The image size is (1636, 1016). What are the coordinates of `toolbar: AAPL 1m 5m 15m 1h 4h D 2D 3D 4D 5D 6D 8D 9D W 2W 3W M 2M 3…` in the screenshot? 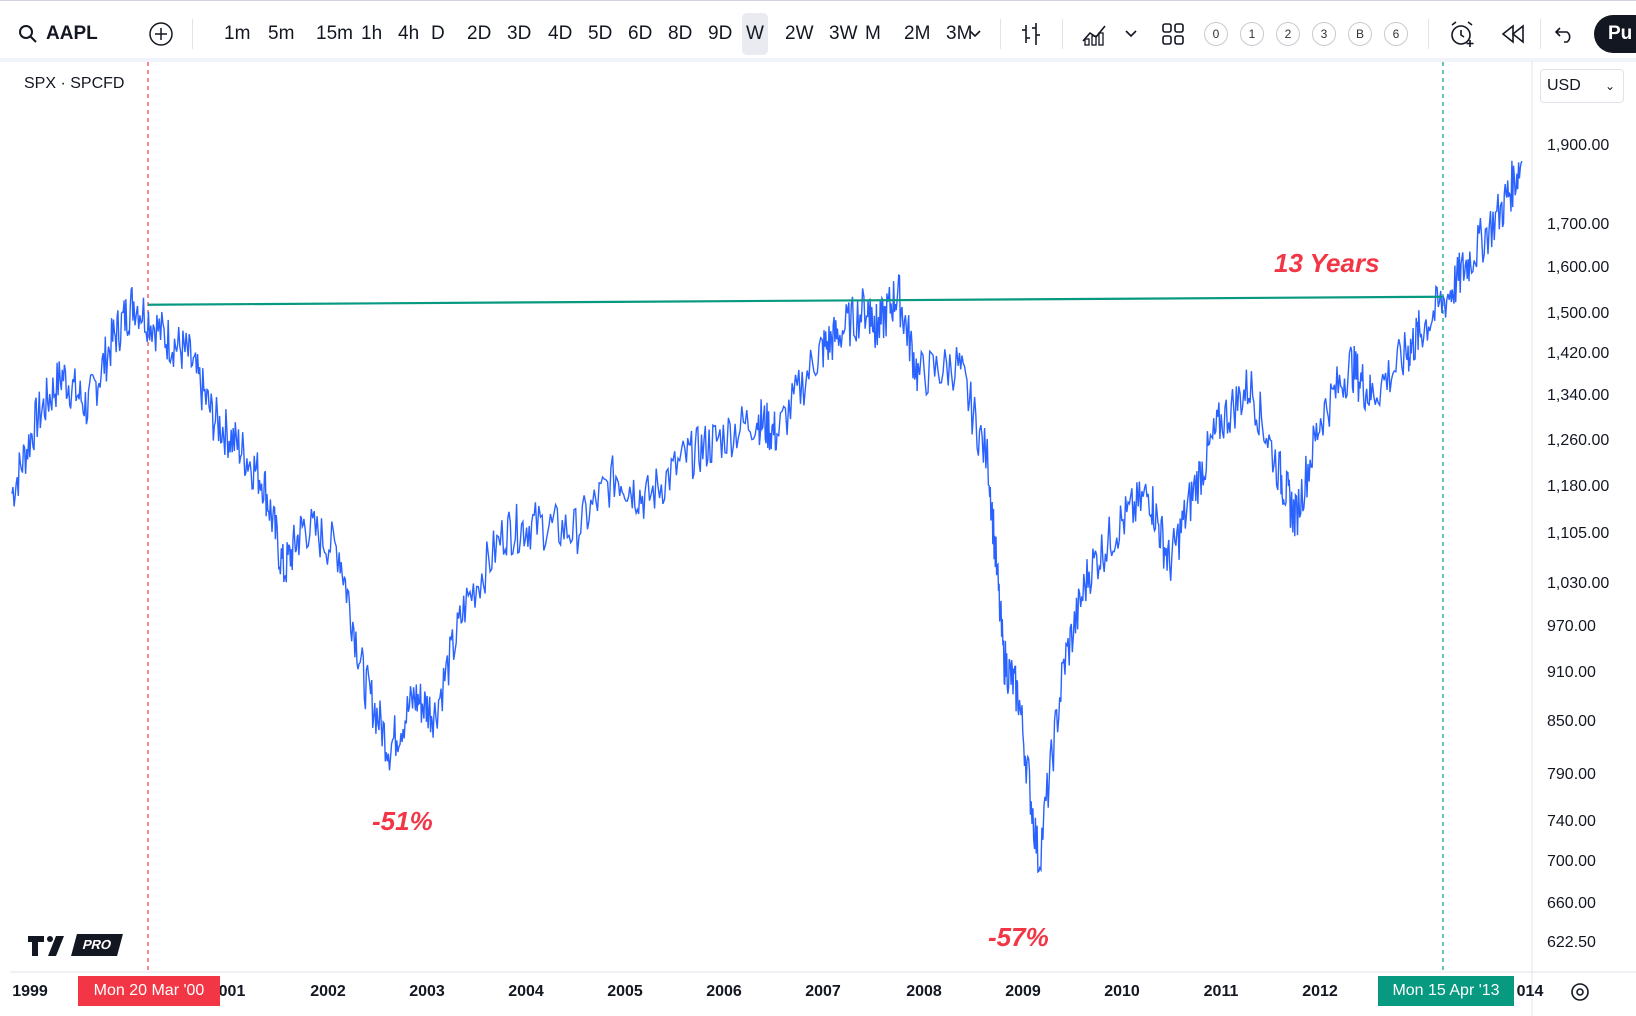 It's located at (818, 31).